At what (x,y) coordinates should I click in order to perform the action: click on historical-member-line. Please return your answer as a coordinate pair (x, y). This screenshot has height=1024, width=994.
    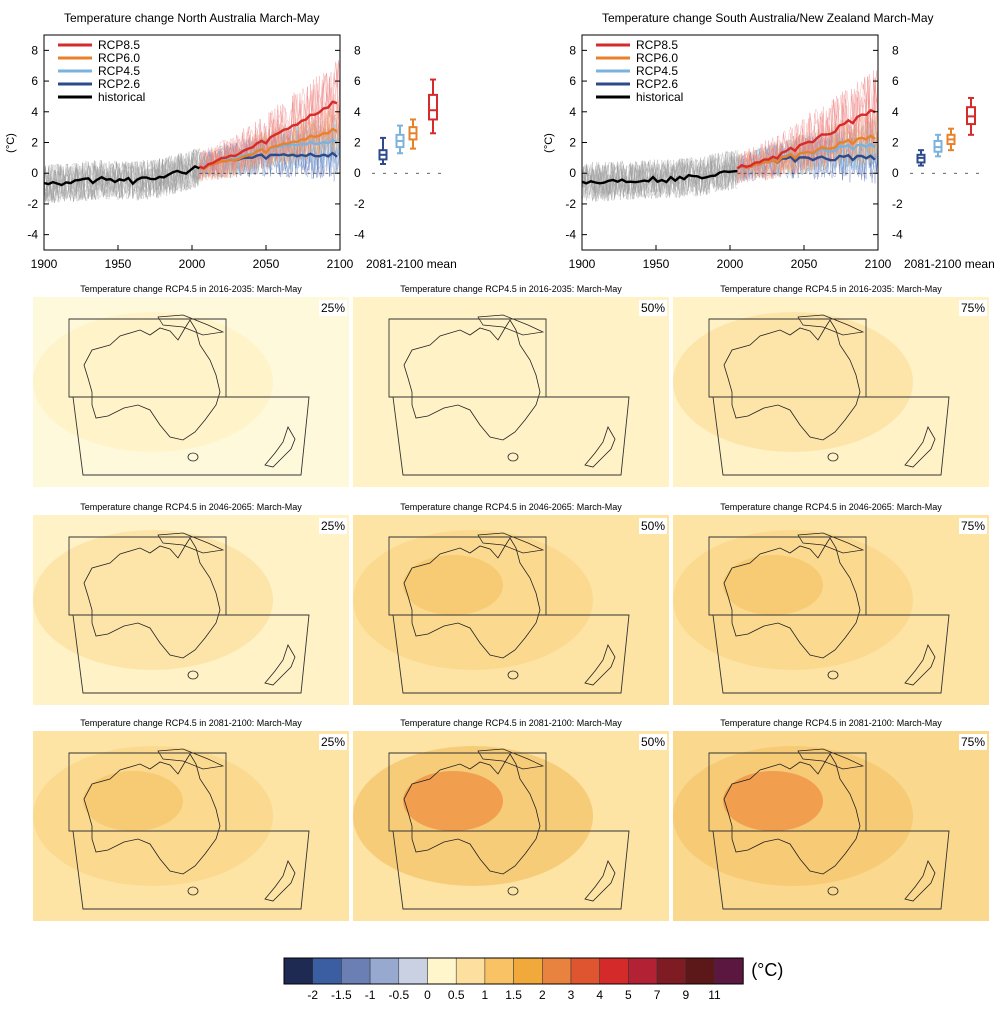
    Looking at the image, I should click on (659, 175).